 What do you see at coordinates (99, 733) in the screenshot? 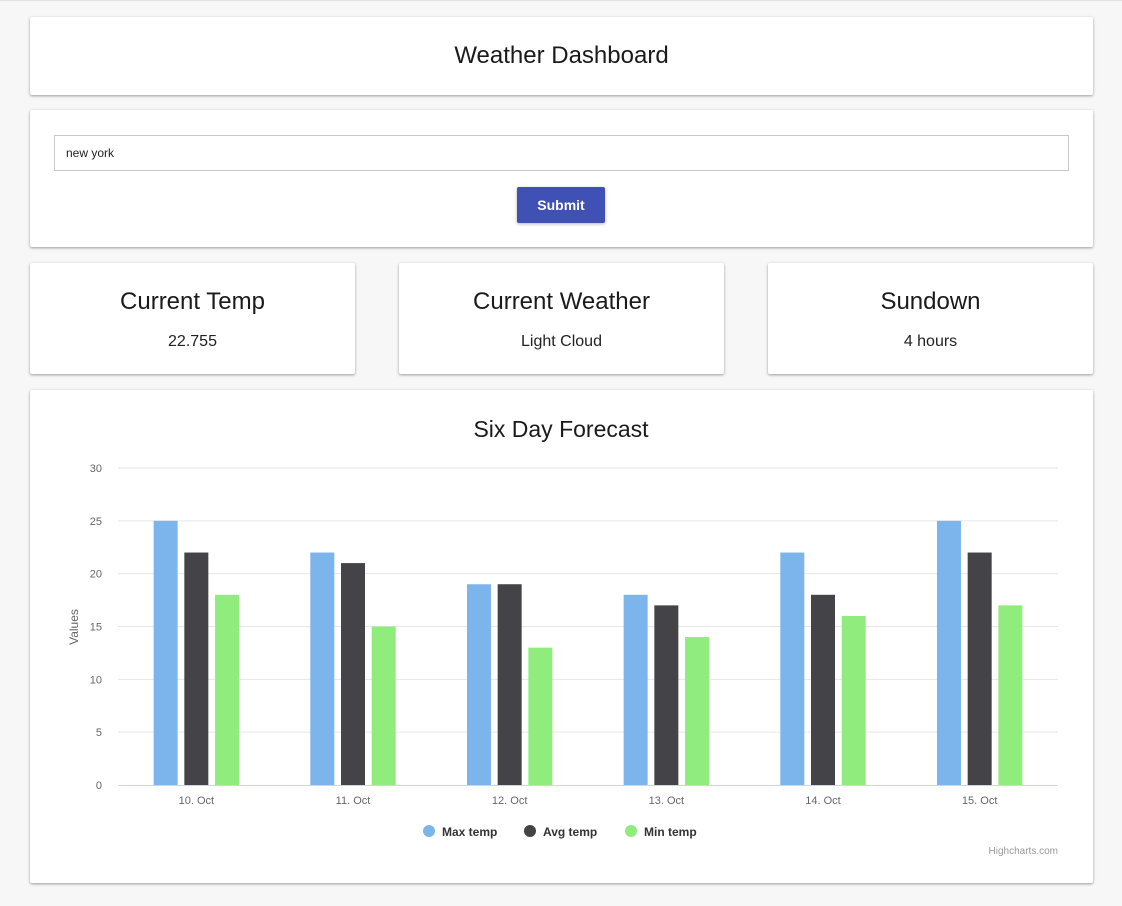
I see `y-tick-label: 5` at bounding box center [99, 733].